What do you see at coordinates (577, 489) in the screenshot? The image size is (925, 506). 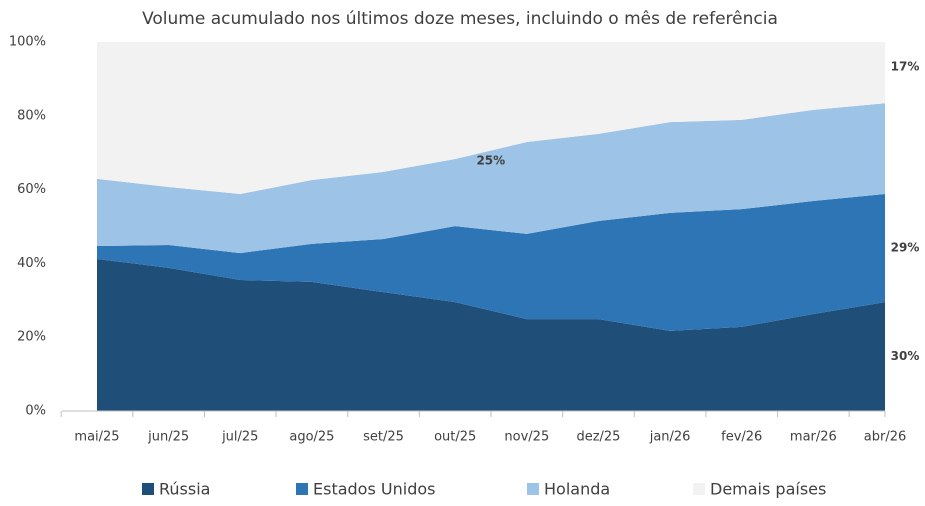 I see `legend-label: Holanda` at bounding box center [577, 489].